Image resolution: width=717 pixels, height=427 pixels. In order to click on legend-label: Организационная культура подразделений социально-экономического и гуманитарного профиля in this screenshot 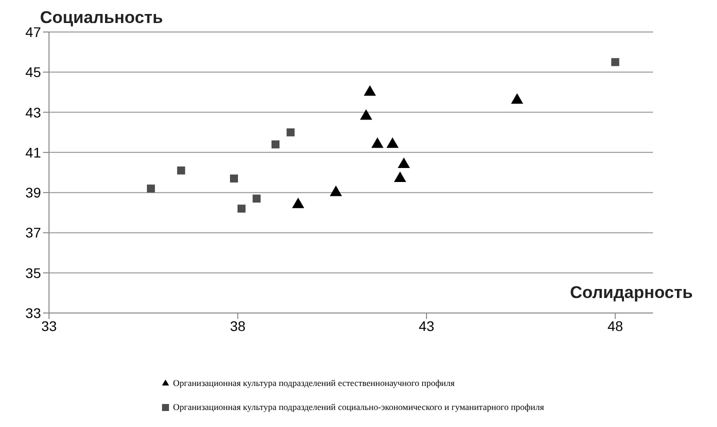, I will do `click(358, 407)`.